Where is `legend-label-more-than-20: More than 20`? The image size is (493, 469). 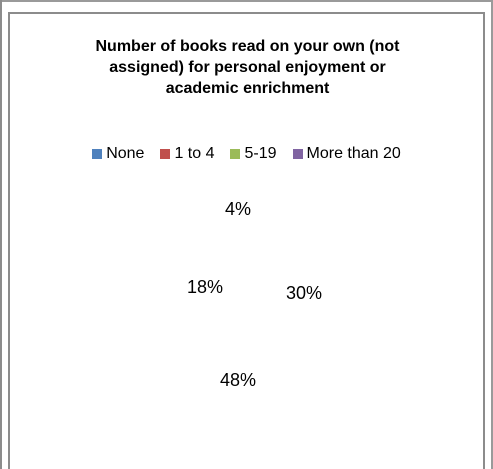 legend-label-more-than-20: More than 20 is located at coordinates (353, 153).